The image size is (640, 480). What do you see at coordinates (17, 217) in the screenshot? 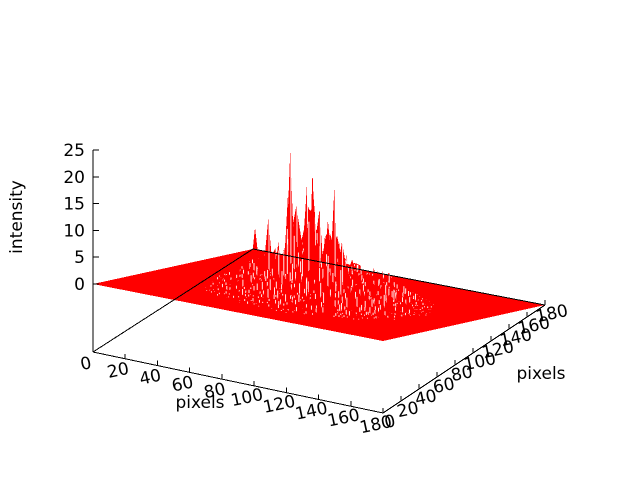
I see `z-axis-title: intensity` at bounding box center [17, 217].